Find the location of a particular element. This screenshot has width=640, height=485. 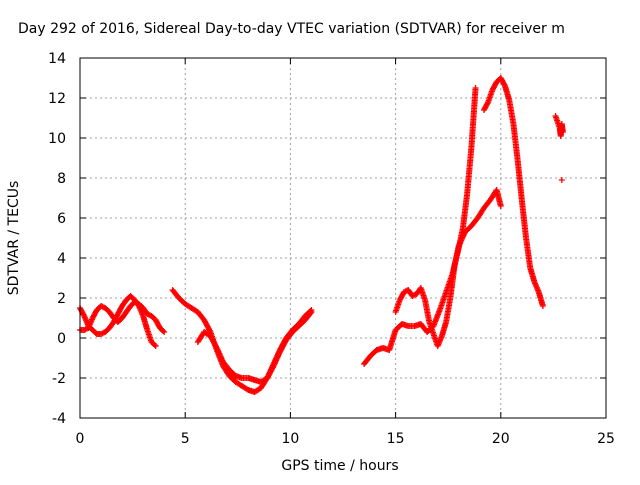

y-tick-label: 14 is located at coordinates (57, 59).